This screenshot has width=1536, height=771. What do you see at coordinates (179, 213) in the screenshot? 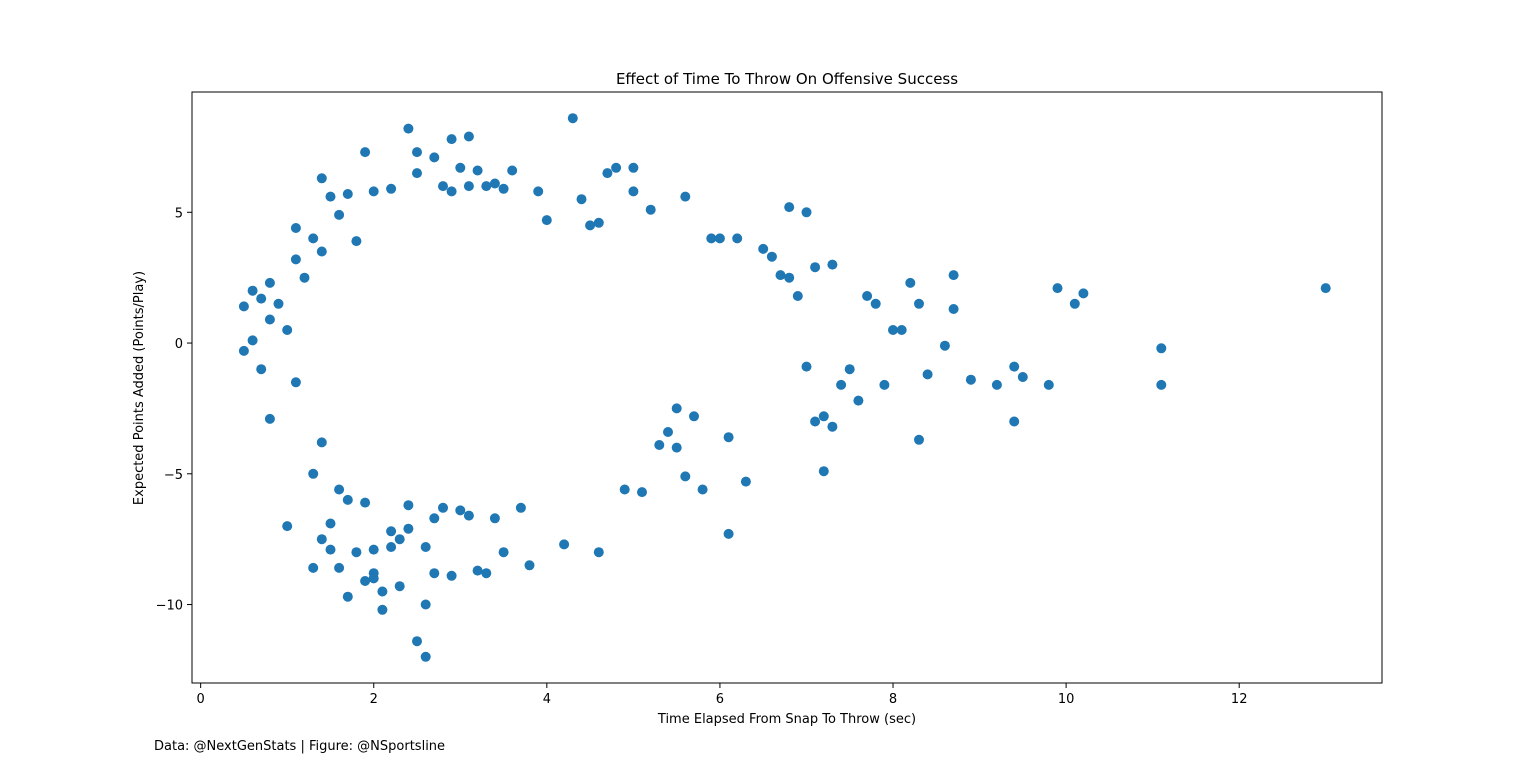
I see `y-tick-label: 5` at bounding box center [179, 213].